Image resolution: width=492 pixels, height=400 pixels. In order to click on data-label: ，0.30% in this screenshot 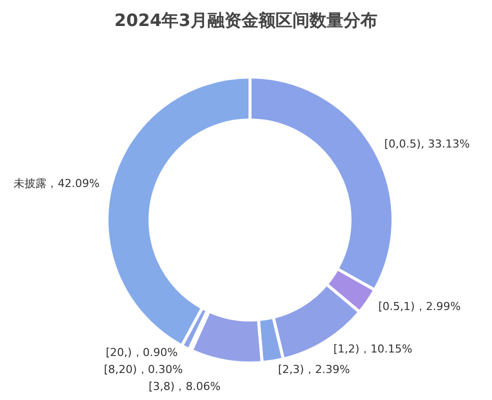, I will do `click(159, 369)`.